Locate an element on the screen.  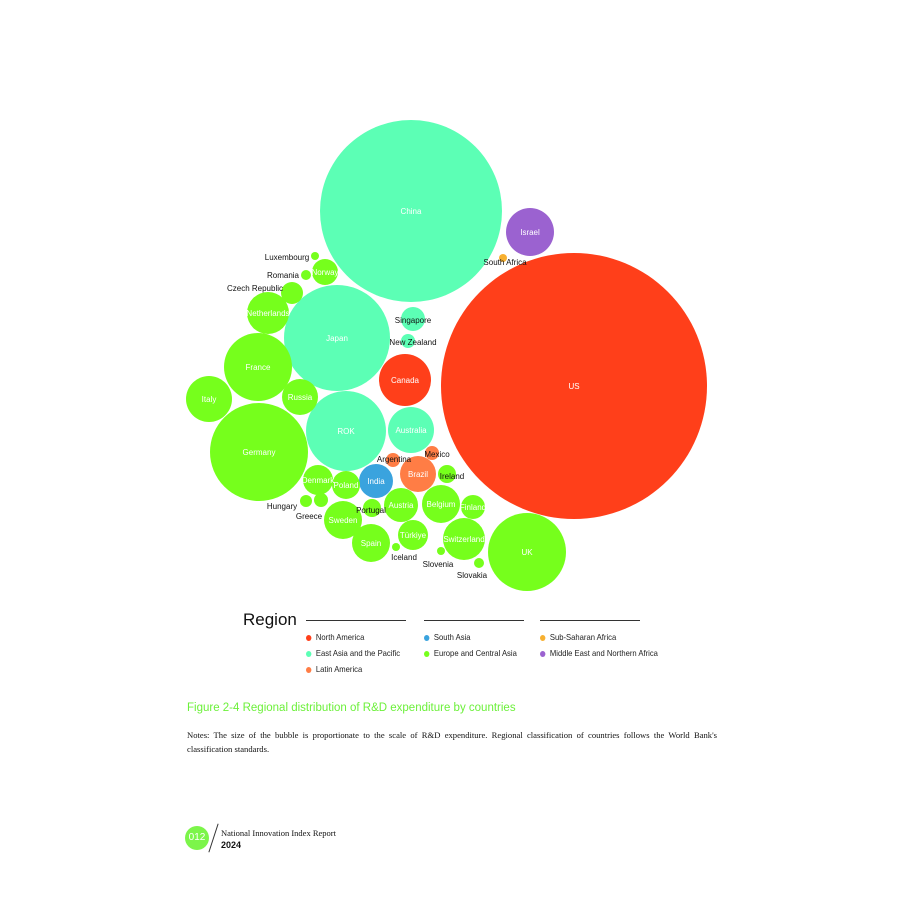
bubble-label: Argentina is located at coordinates (394, 459).